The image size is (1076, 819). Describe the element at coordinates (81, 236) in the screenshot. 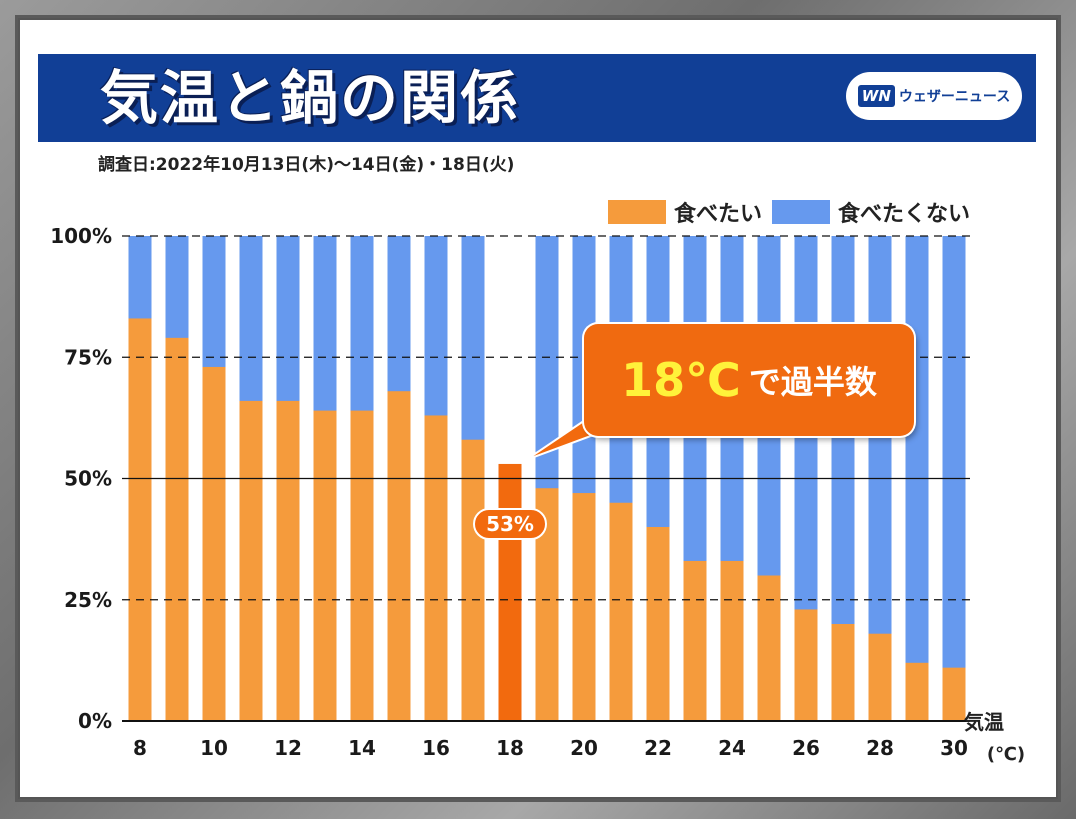

I see `y-tick-label: 100%` at that location.